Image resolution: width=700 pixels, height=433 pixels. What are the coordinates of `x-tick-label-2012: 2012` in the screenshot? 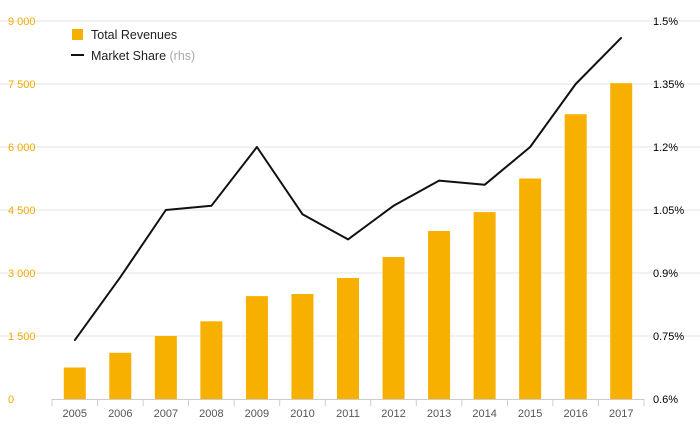 It's located at (393, 414).